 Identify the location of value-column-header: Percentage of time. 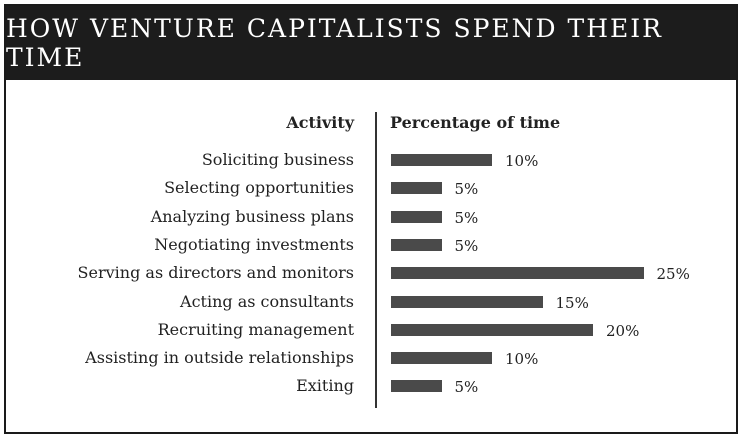
(475, 122).